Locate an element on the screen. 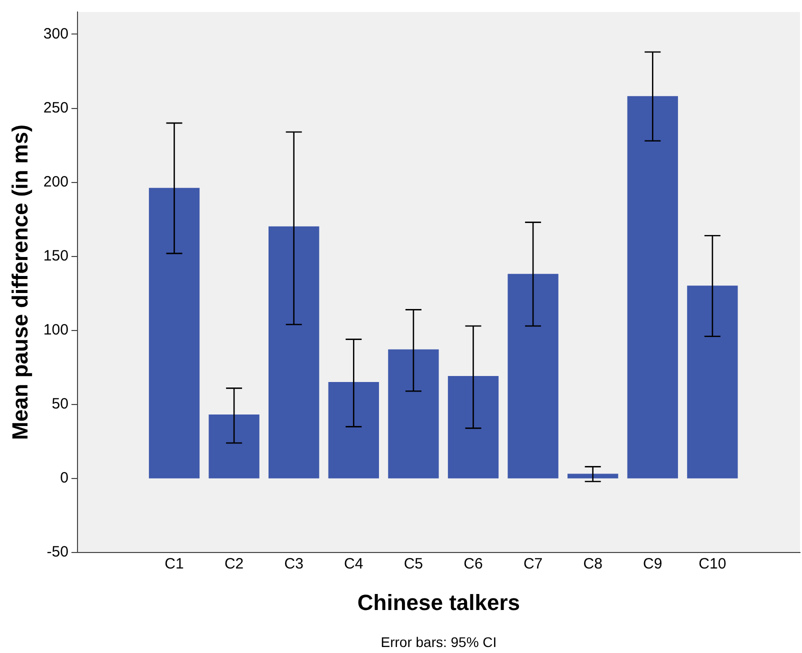 The width and height of the screenshot is (802, 653). x-tick-label: C9 is located at coordinates (652, 564).